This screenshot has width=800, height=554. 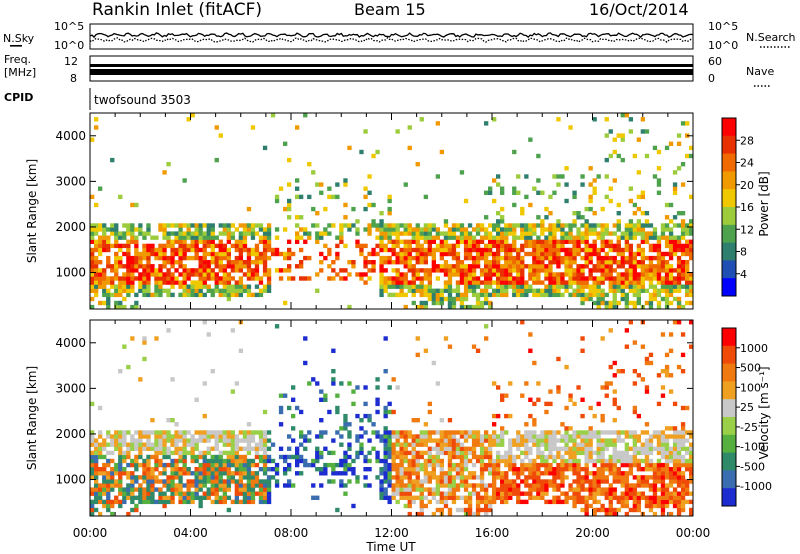 I want to click on colorbar-tick-label: 24, so click(x=747, y=163).